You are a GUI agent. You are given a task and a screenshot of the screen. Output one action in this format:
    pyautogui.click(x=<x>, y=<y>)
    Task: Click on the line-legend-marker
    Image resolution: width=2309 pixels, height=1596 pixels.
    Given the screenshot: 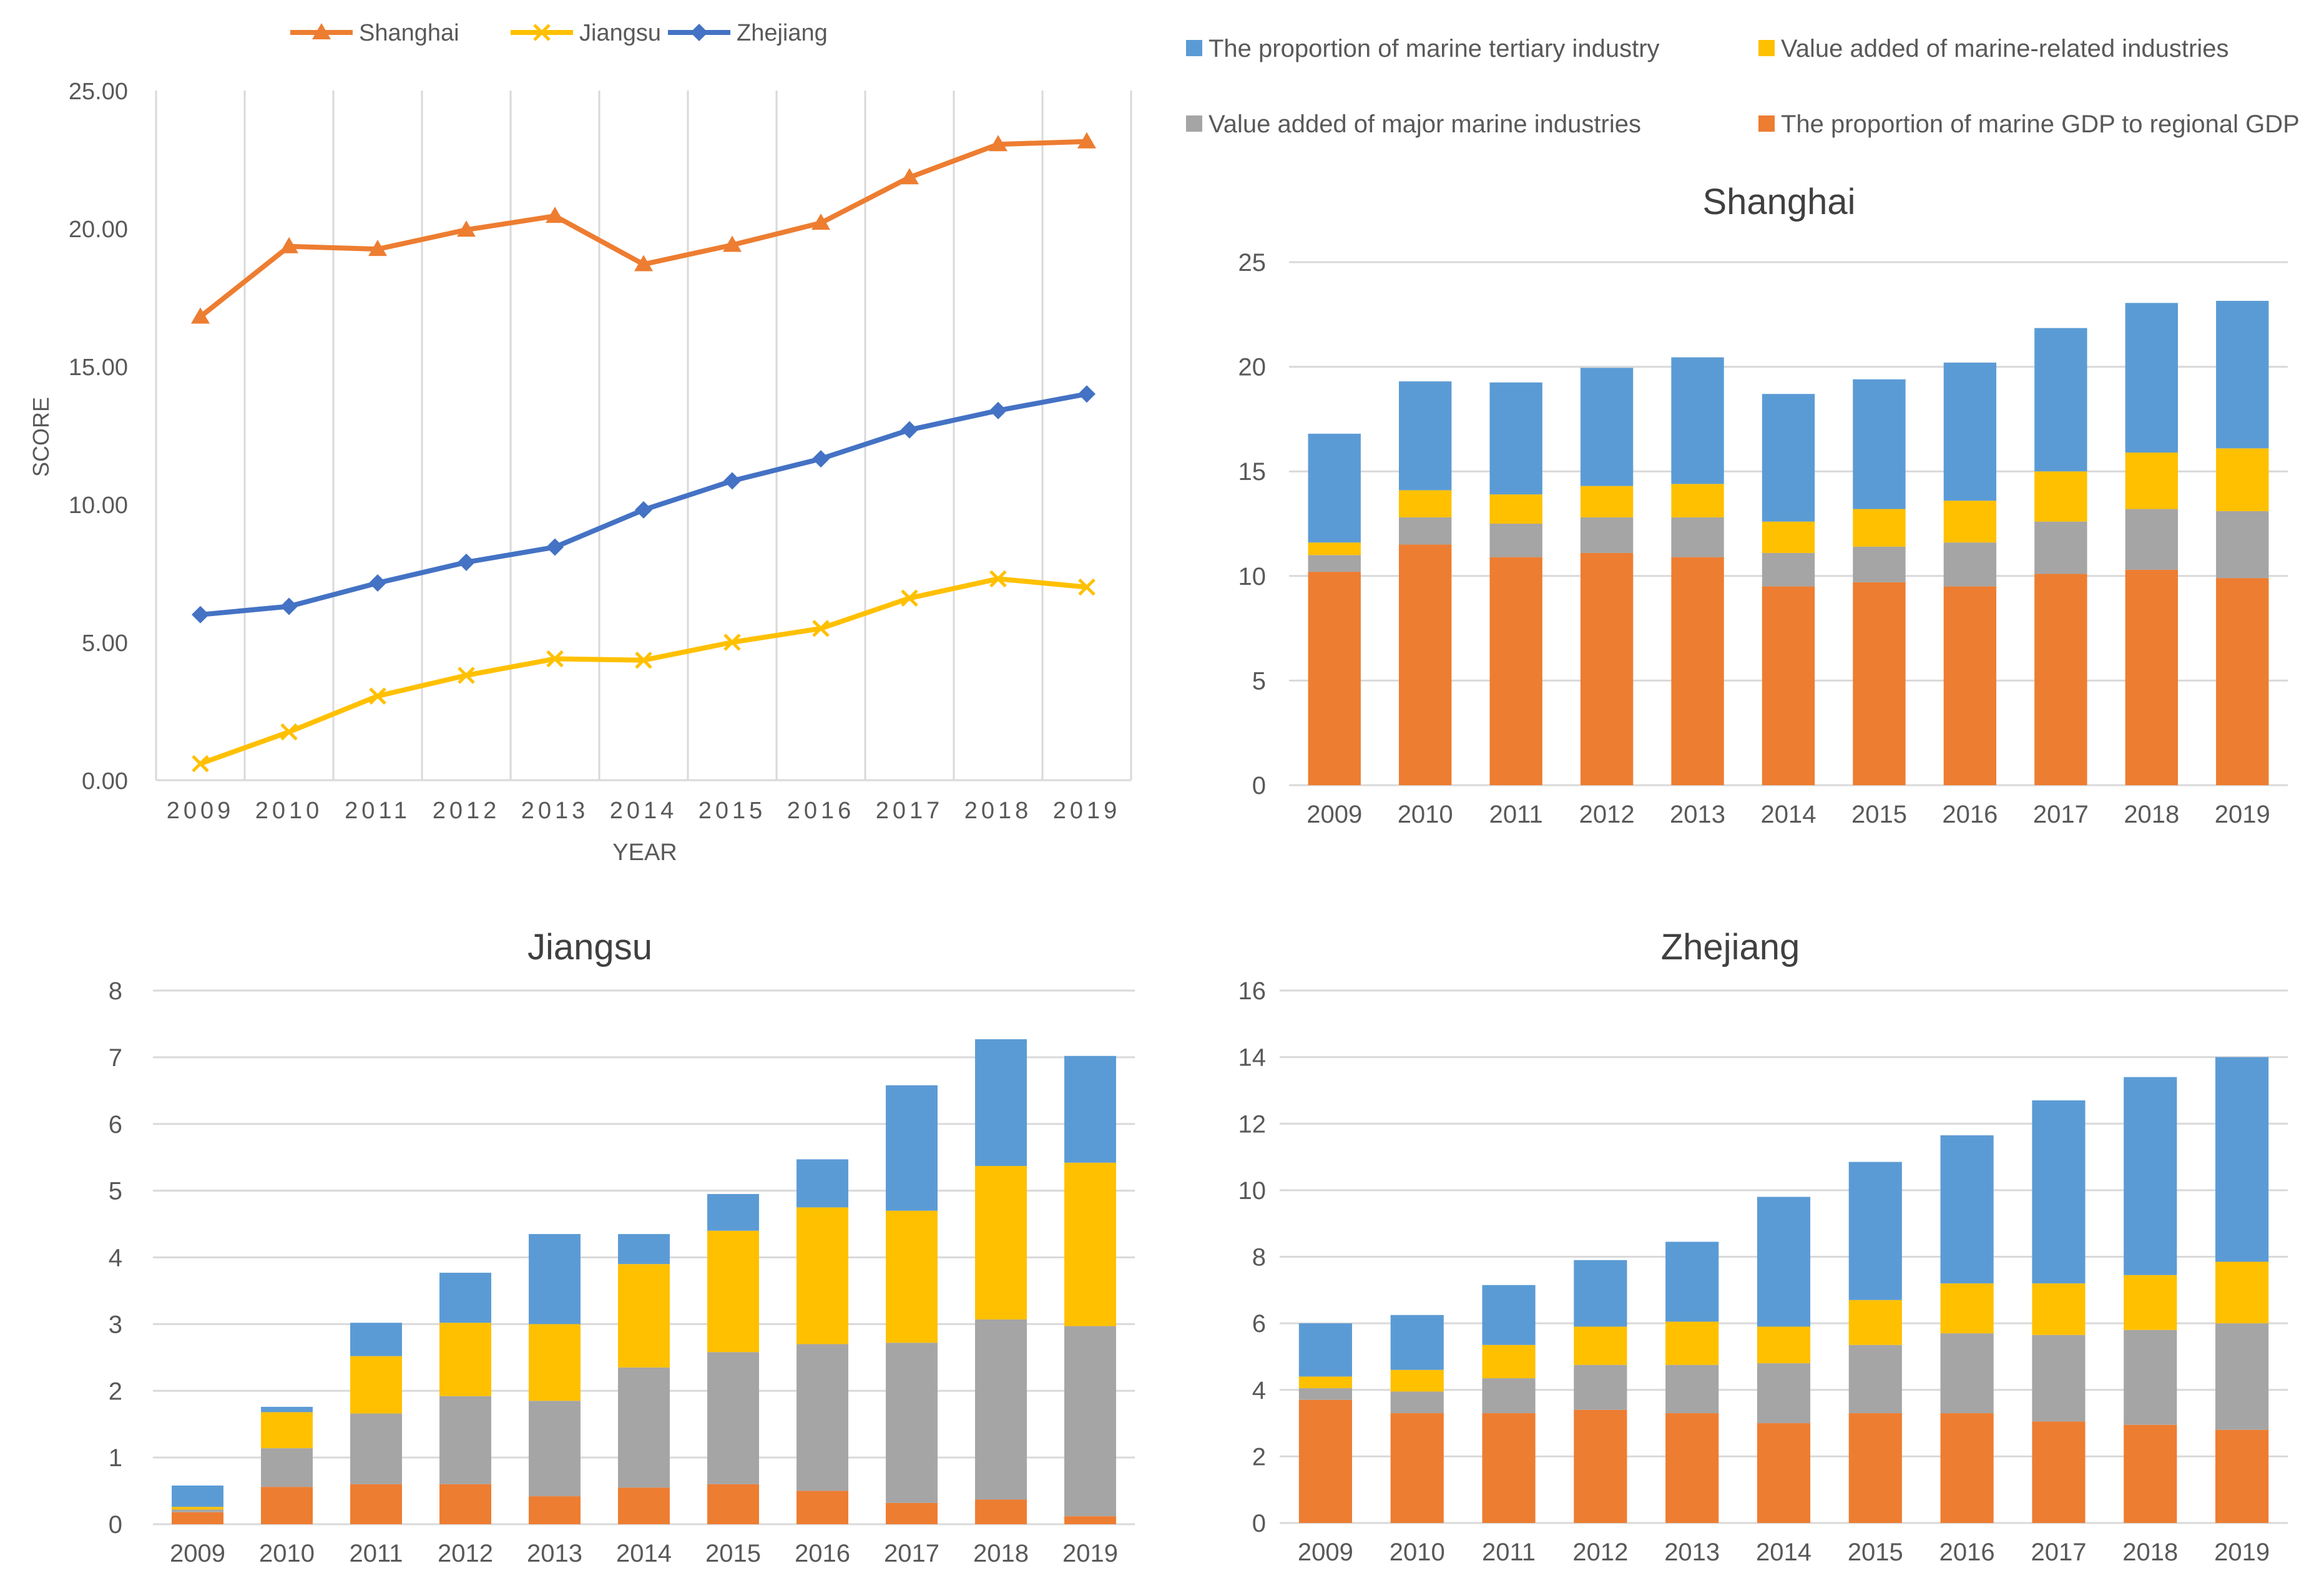 What is the action you would take?
    pyautogui.click(x=542, y=32)
    